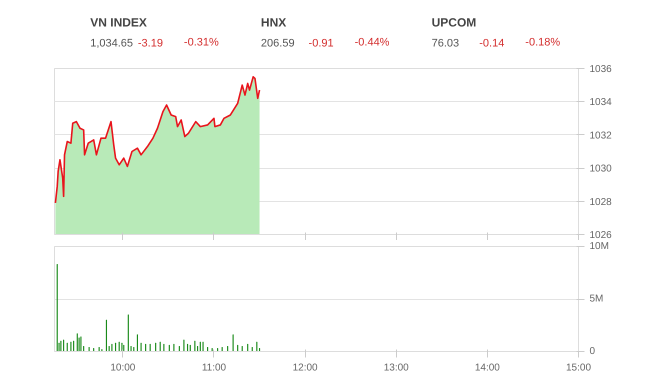 The image size is (660, 376). What do you see at coordinates (118, 23) in the screenshot?
I see `category-label: VN INDEX` at bounding box center [118, 23].